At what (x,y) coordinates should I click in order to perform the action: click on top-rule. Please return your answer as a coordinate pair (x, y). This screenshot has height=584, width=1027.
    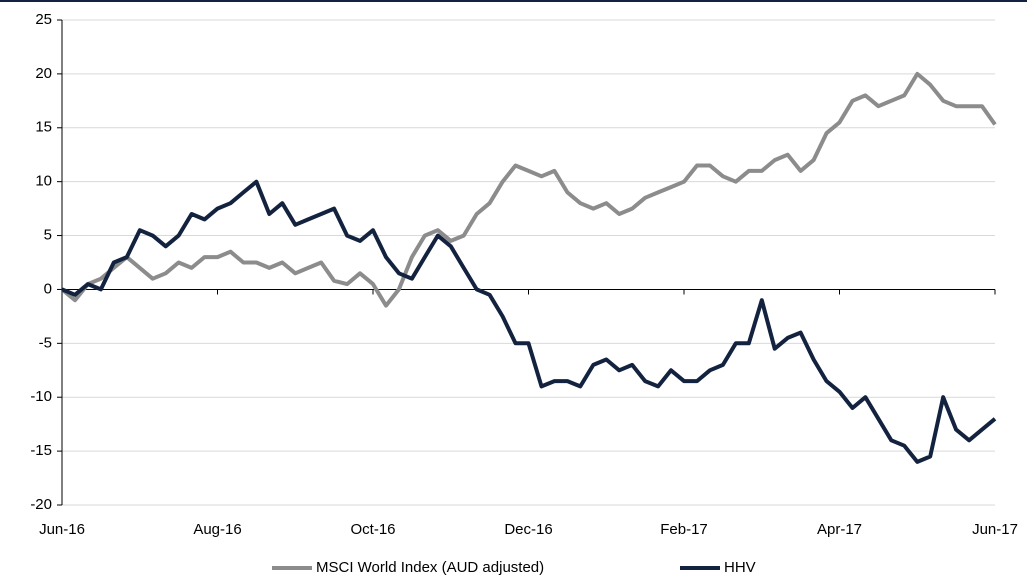
    Looking at the image, I should click on (513, 1).